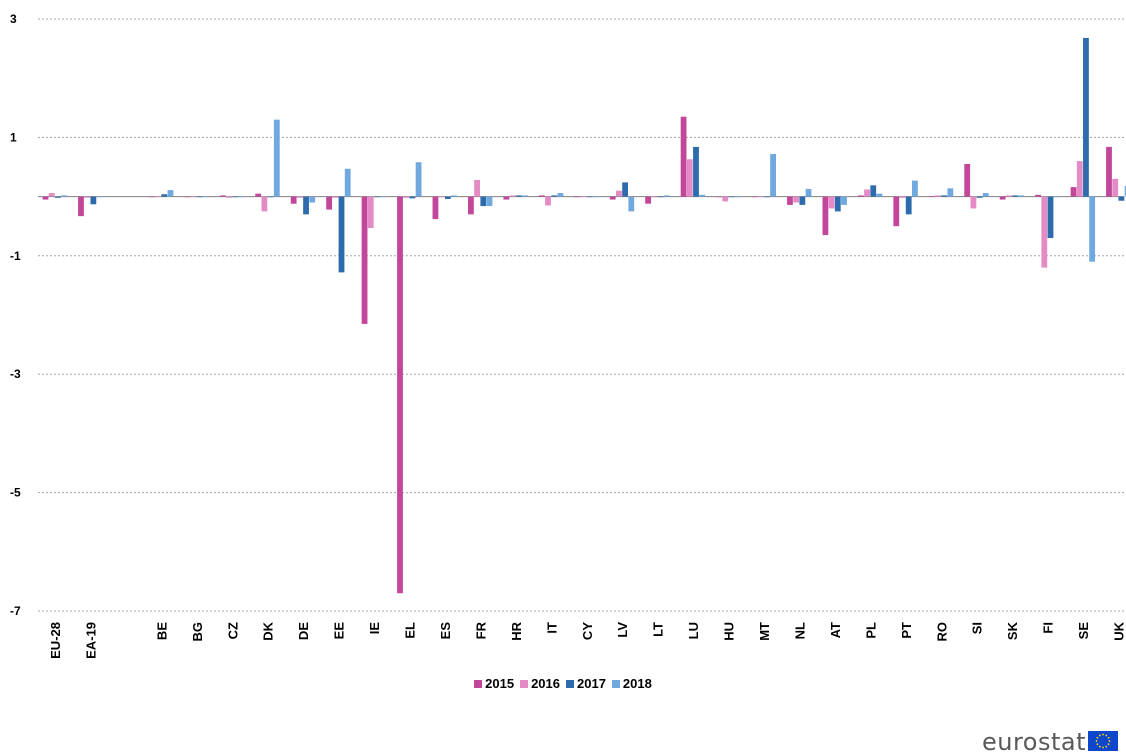 The image size is (1126, 756). Describe the element at coordinates (587, 631) in the screenshot. I see `x-tick-label: CY` at that location.